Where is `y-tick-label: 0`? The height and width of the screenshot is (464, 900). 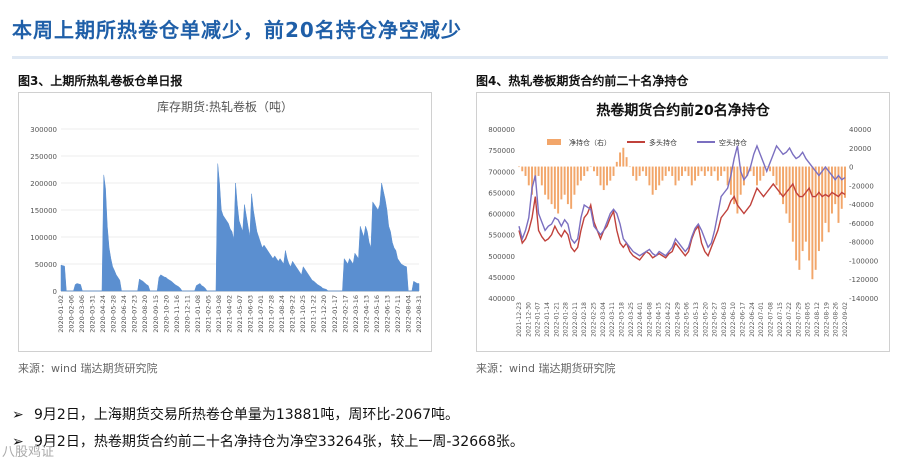 y-tick-label: 0 is located at coordinates (55, 292).